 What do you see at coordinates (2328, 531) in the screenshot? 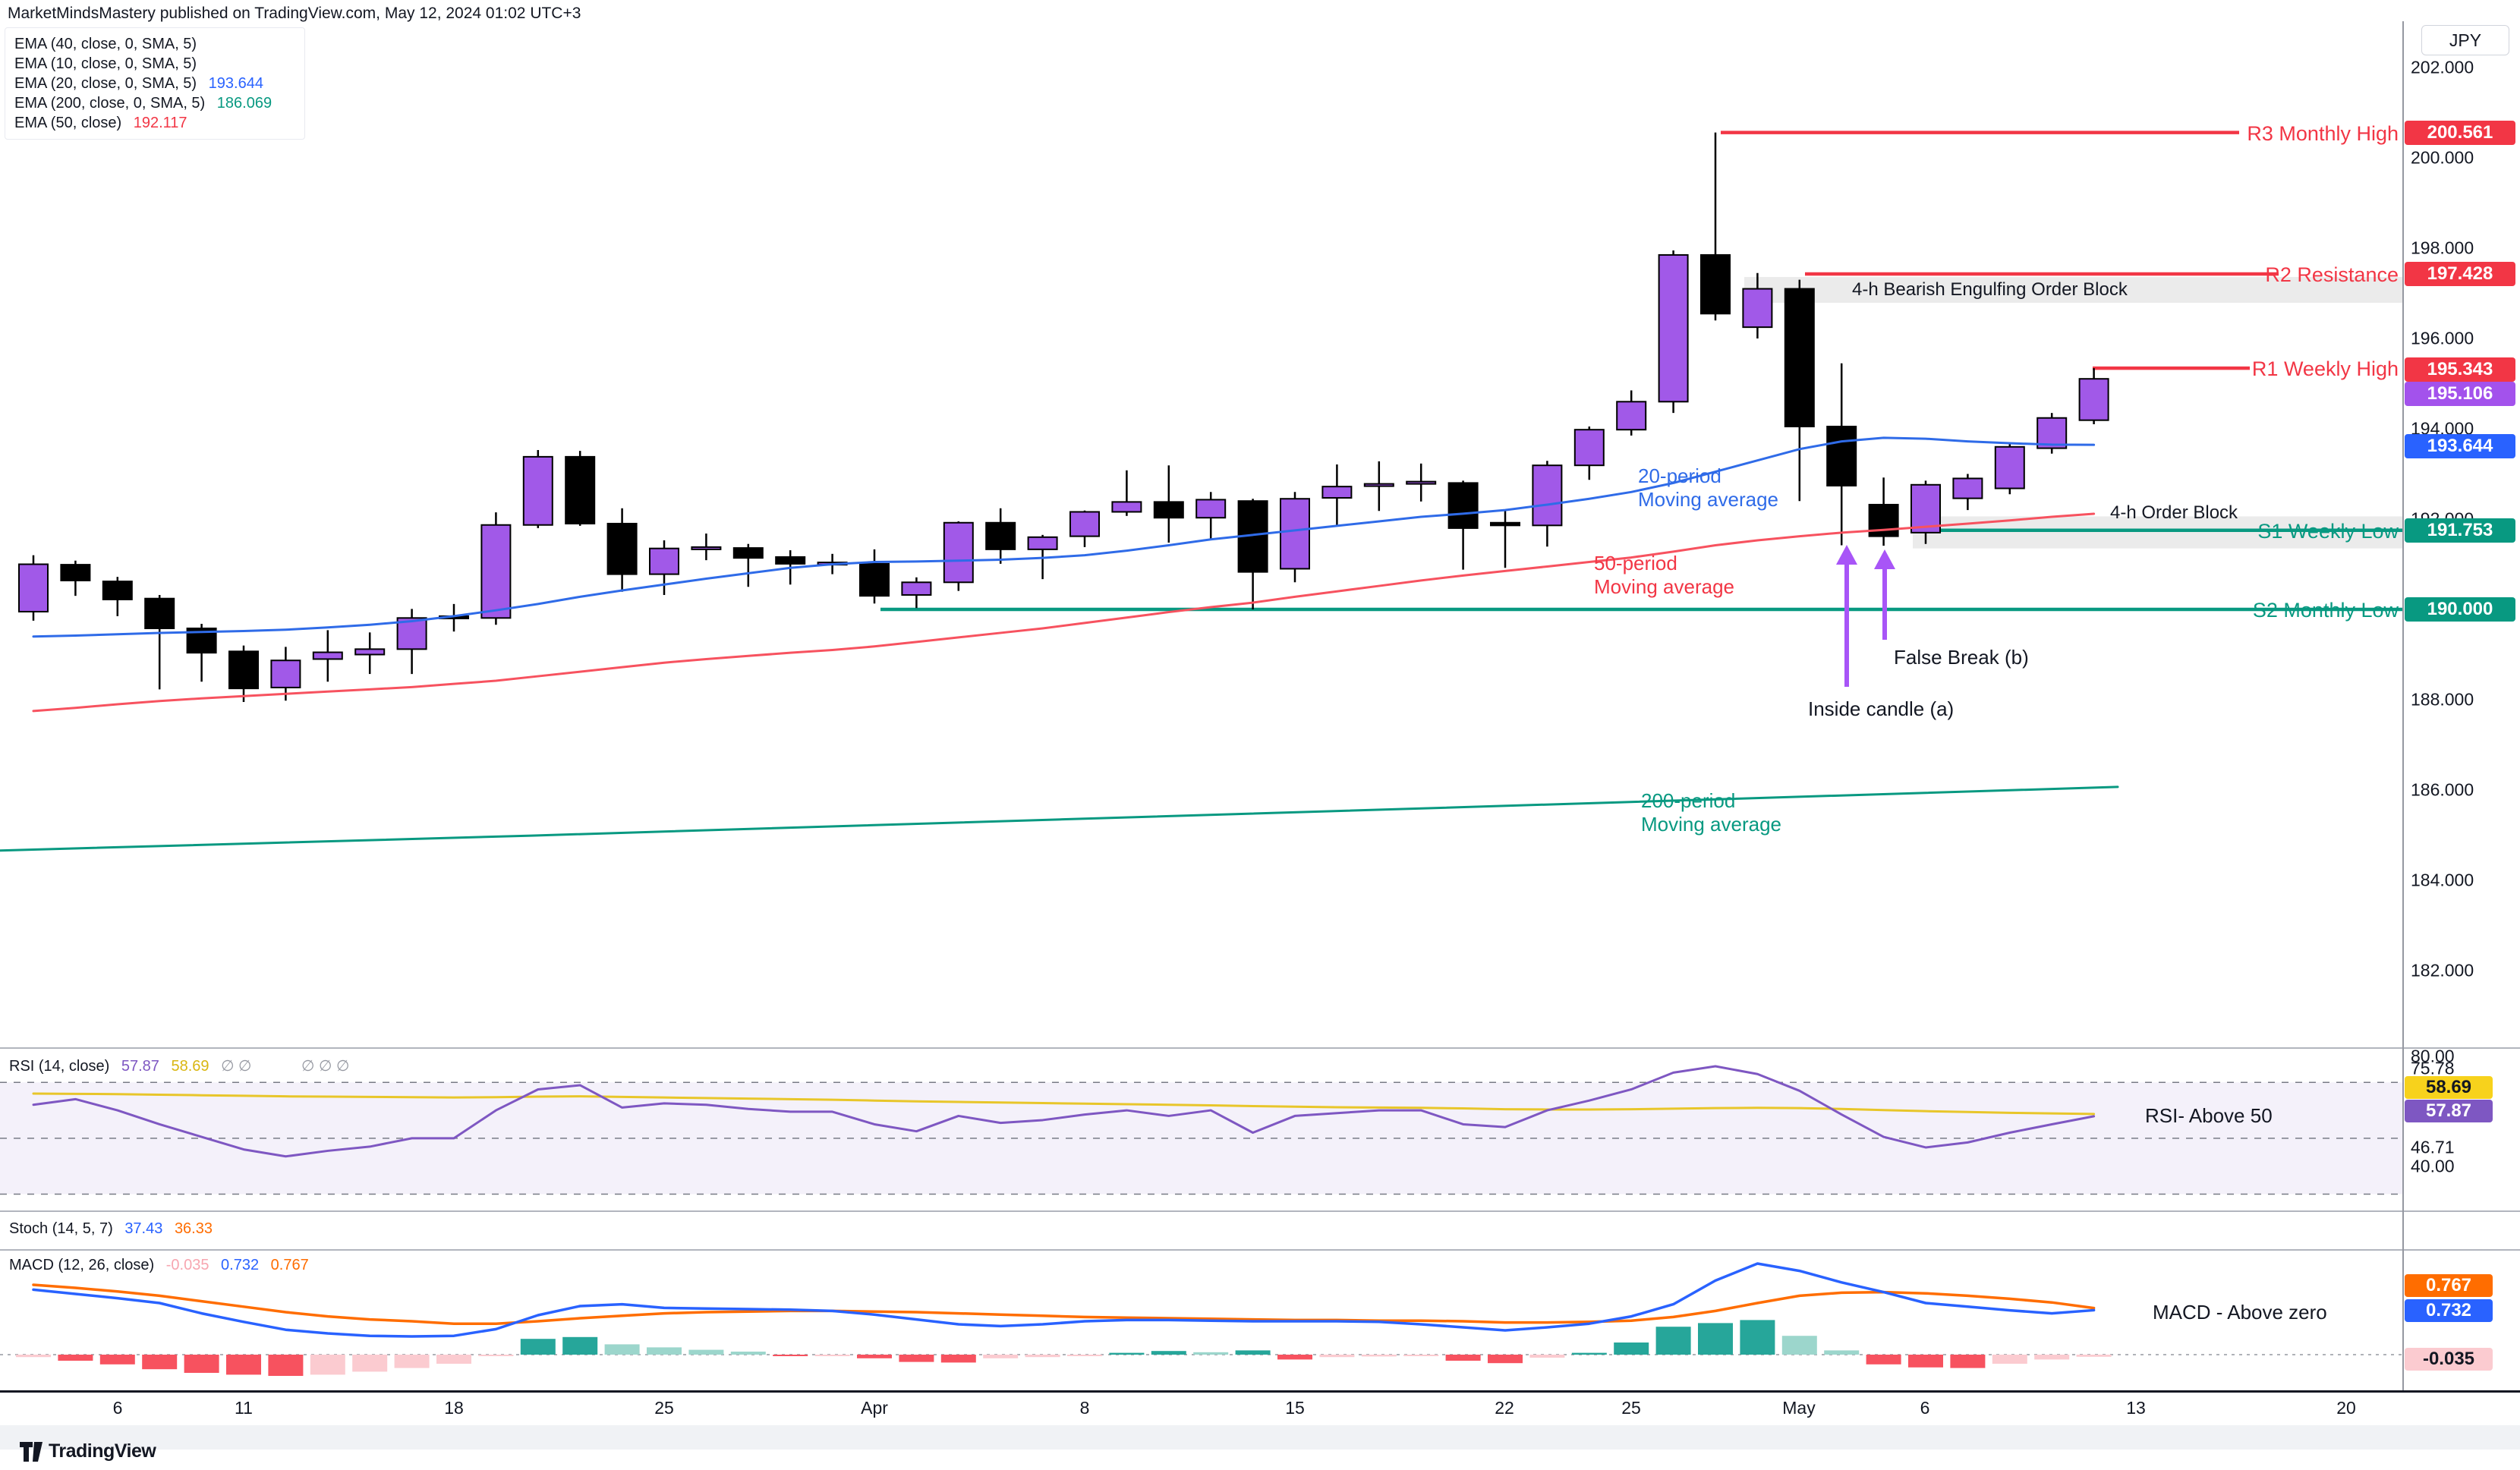
I see `s1-label: S1 Weekly Low` at bounding box center [2328, 531].